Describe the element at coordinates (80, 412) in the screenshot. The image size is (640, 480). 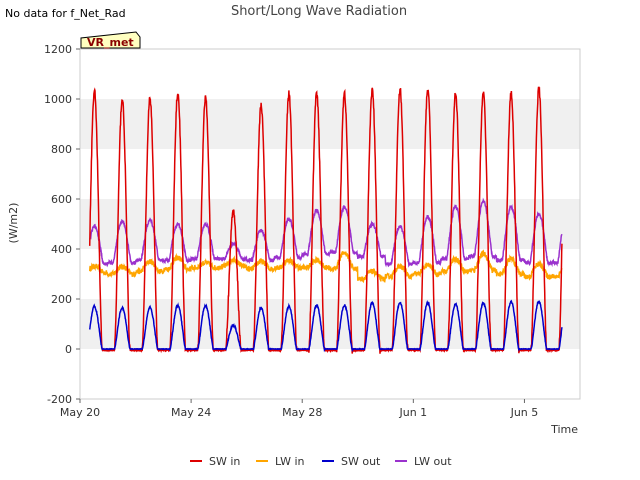
I see `x-tick-label: May 20` at that location.